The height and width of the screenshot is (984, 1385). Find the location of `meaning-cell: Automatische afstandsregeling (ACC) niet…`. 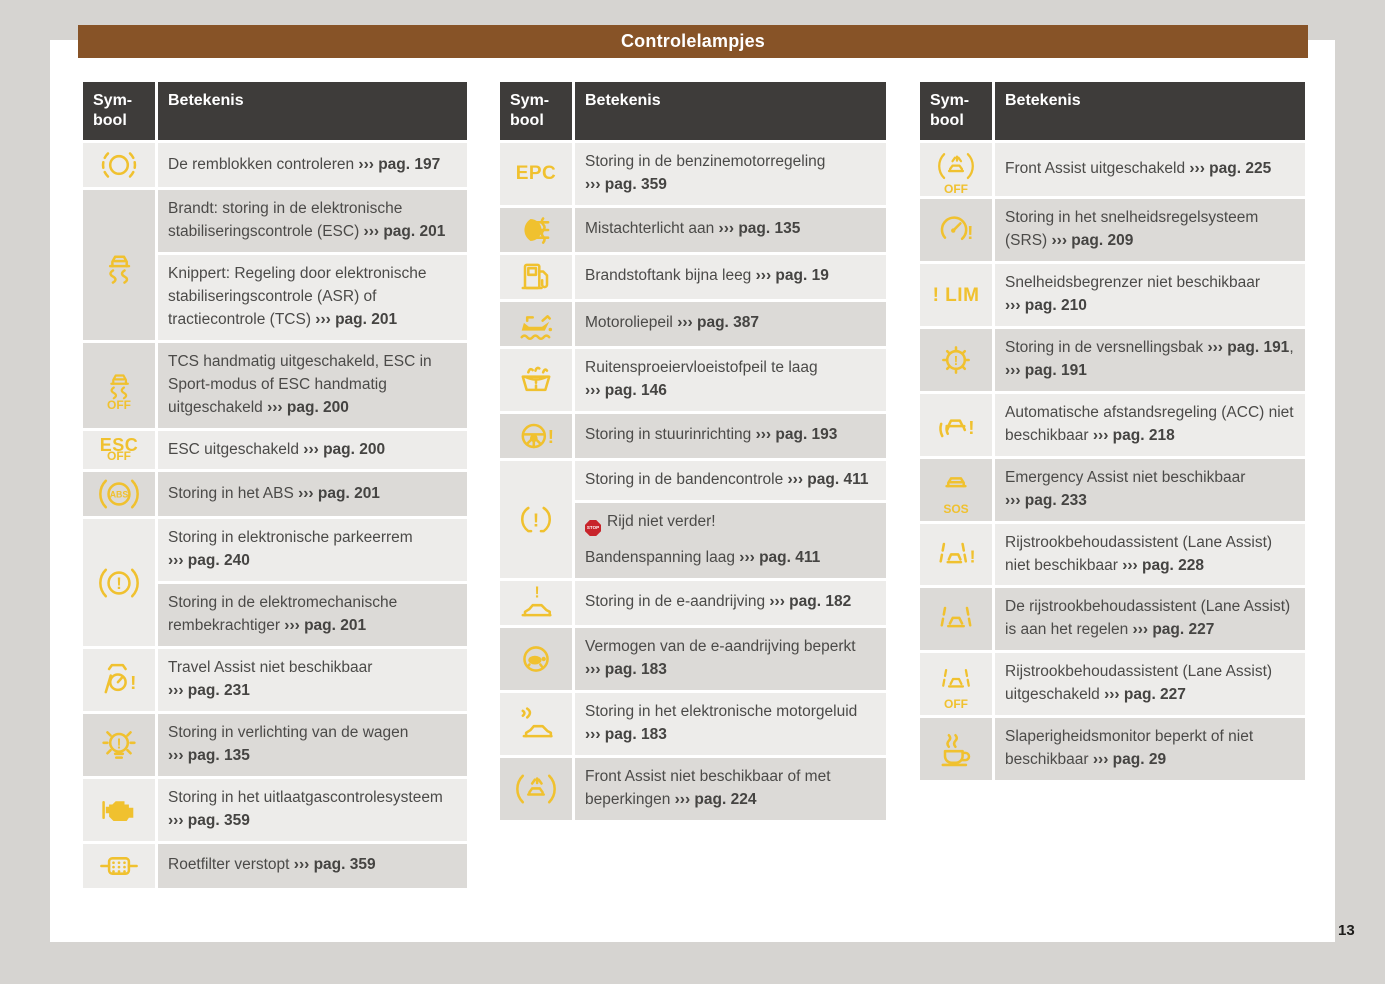

meaning-cell: Automatische afstandsregeling (ACC) niet… is located at coordinates (1150, 424).